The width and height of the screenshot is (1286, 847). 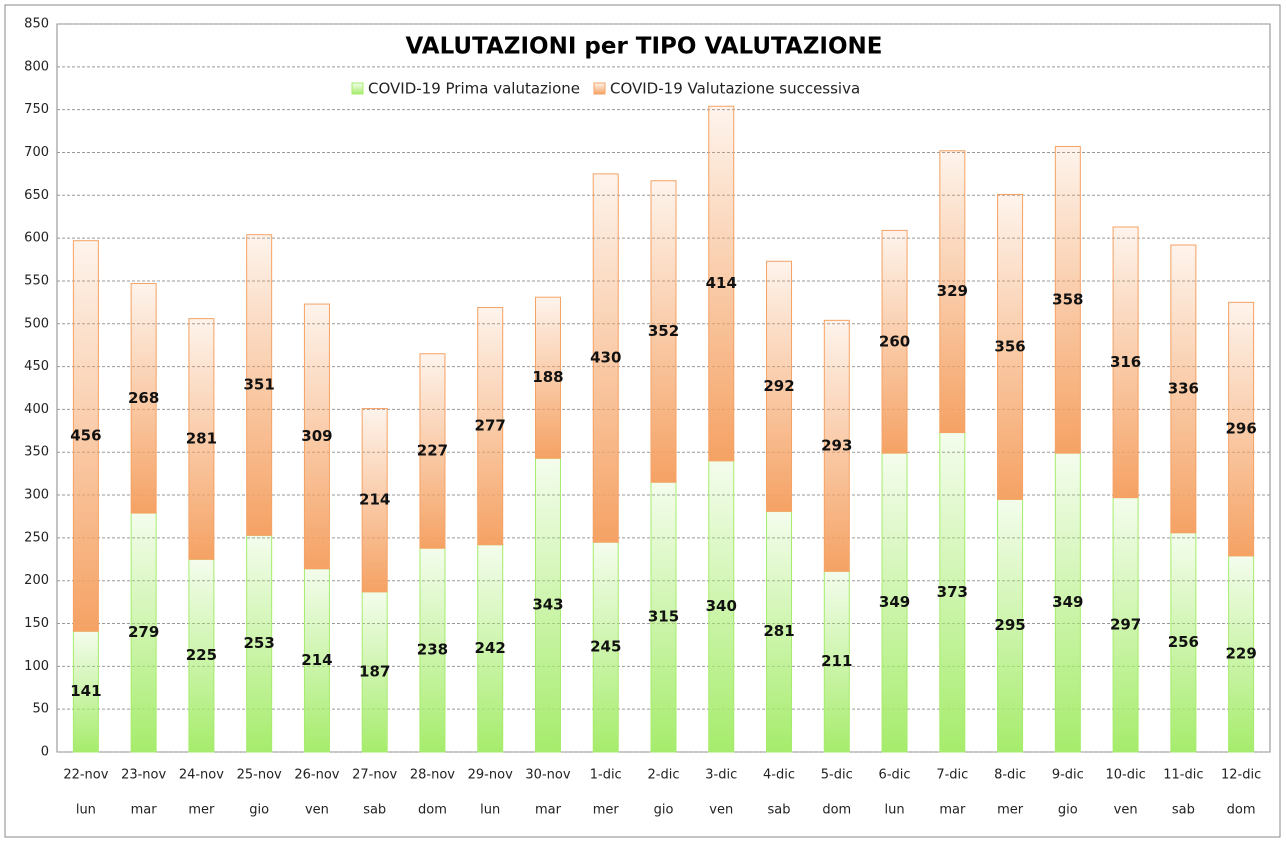 I want to click on data-label: 297, so click(x=1125, y=624).